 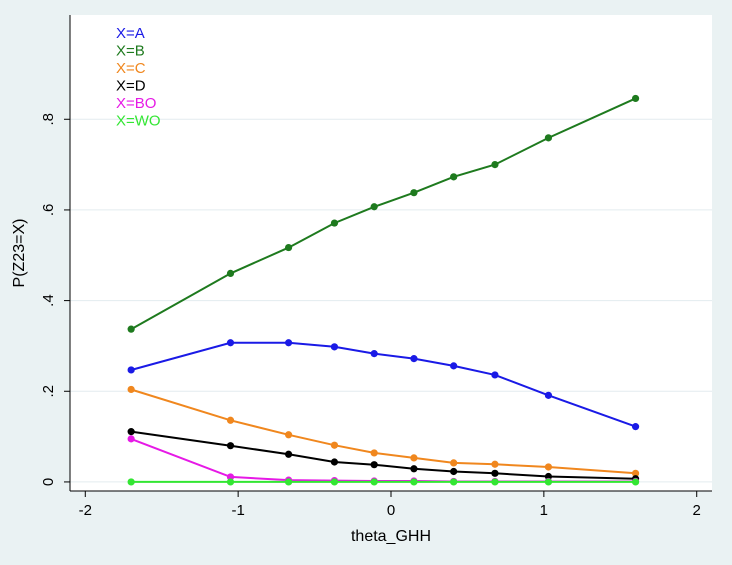 What do you see at coordinates (130, 33) in the screenshot?
I see `legend-item-0: X=A` at bounding box center [130, 33].